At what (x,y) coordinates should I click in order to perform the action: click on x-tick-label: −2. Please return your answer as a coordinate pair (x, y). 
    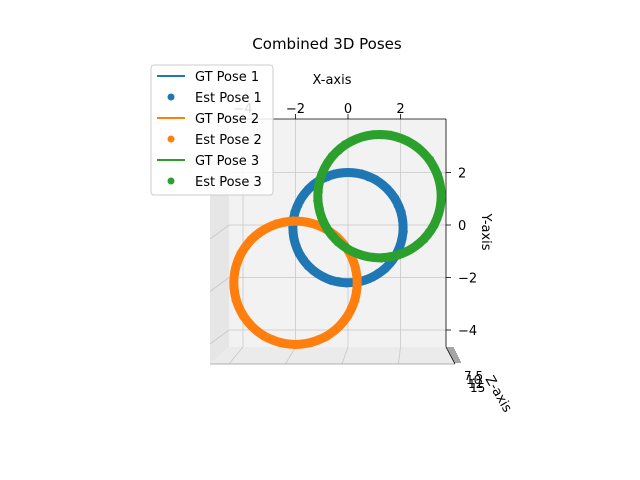
    Looking at the image, I should click on (295, 109).